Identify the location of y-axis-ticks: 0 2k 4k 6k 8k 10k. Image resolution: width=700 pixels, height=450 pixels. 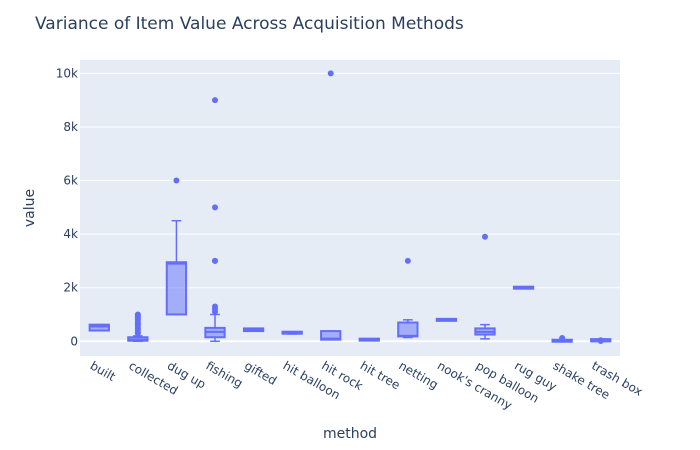
(67, 207).